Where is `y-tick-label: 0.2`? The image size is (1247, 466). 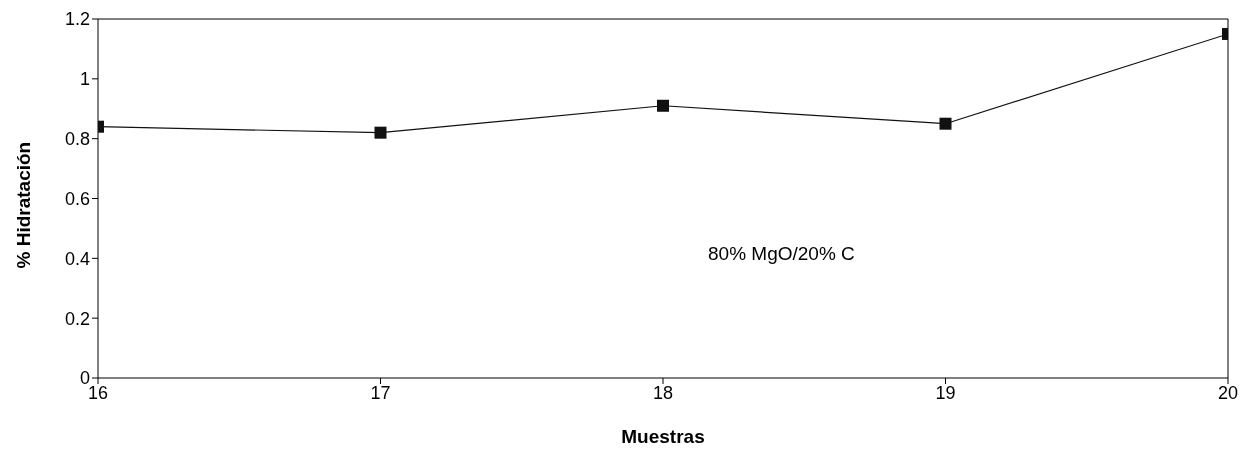 y-tick-label: 0.2 is located at coordinates (77, 318).